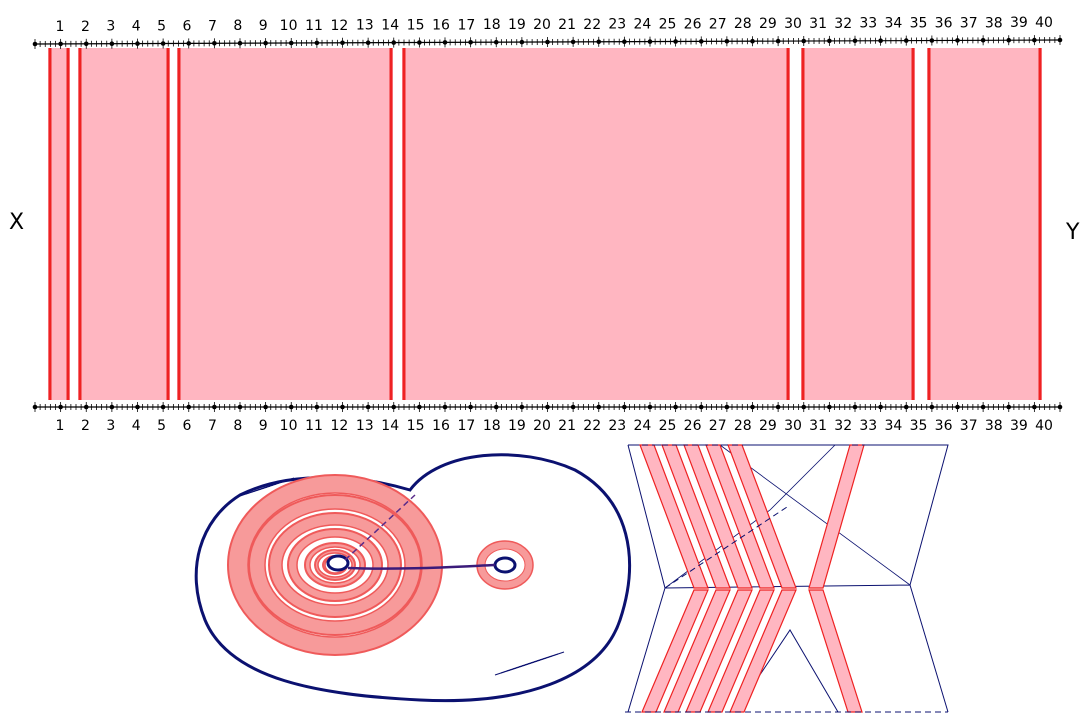 This screenshot has height=715, width=1085. Describe the element at coordinates (517, 25) in the screenshot. I see `ruler-number: 19` at that location.